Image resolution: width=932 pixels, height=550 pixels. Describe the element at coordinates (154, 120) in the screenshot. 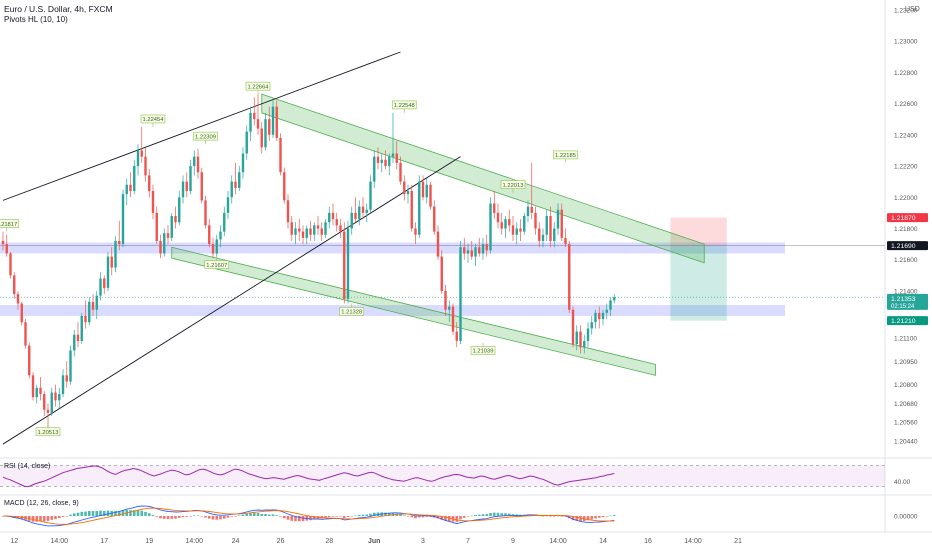

I see `pivot-label: 1.22454` at that location.